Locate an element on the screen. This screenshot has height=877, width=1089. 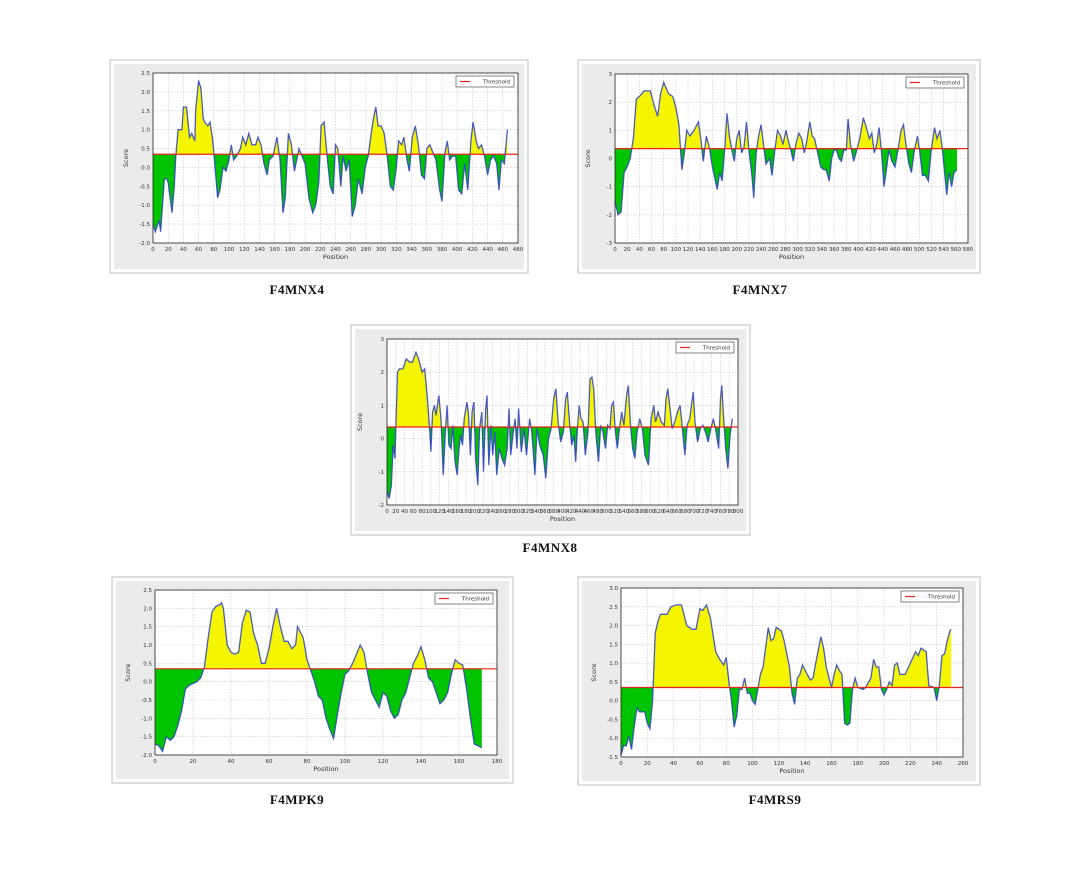
x-tick-label: 0 is located at coordinates (155, 762).